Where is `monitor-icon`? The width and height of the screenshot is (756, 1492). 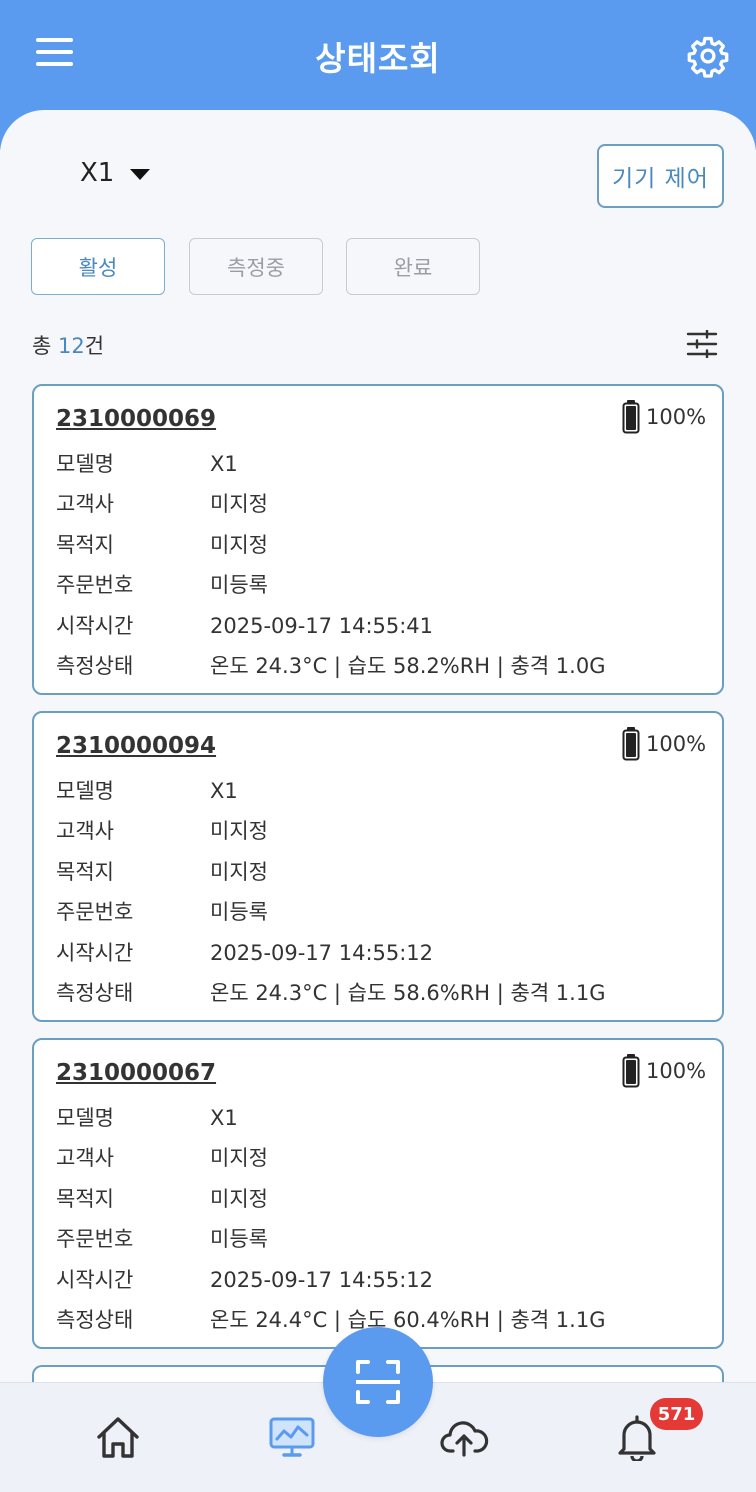 monitor-icon is located at coordinates (292, 1437).